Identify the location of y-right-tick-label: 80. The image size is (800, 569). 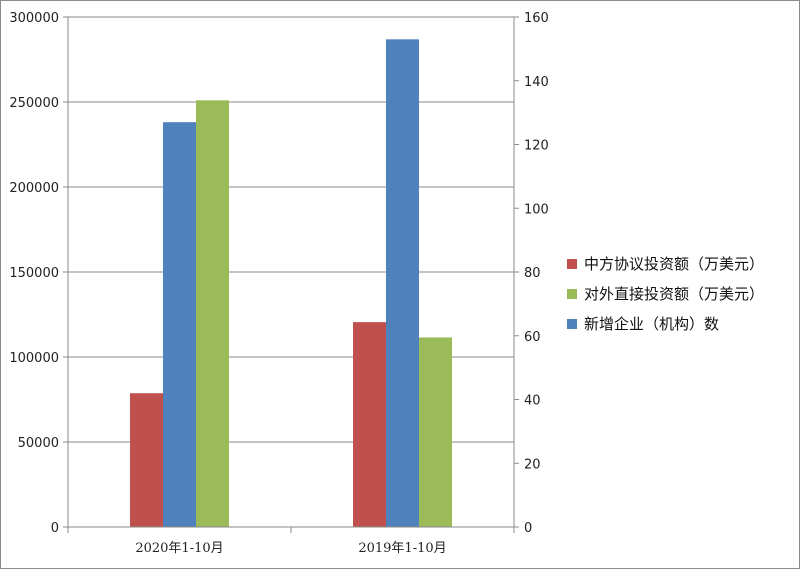
(532, 273).